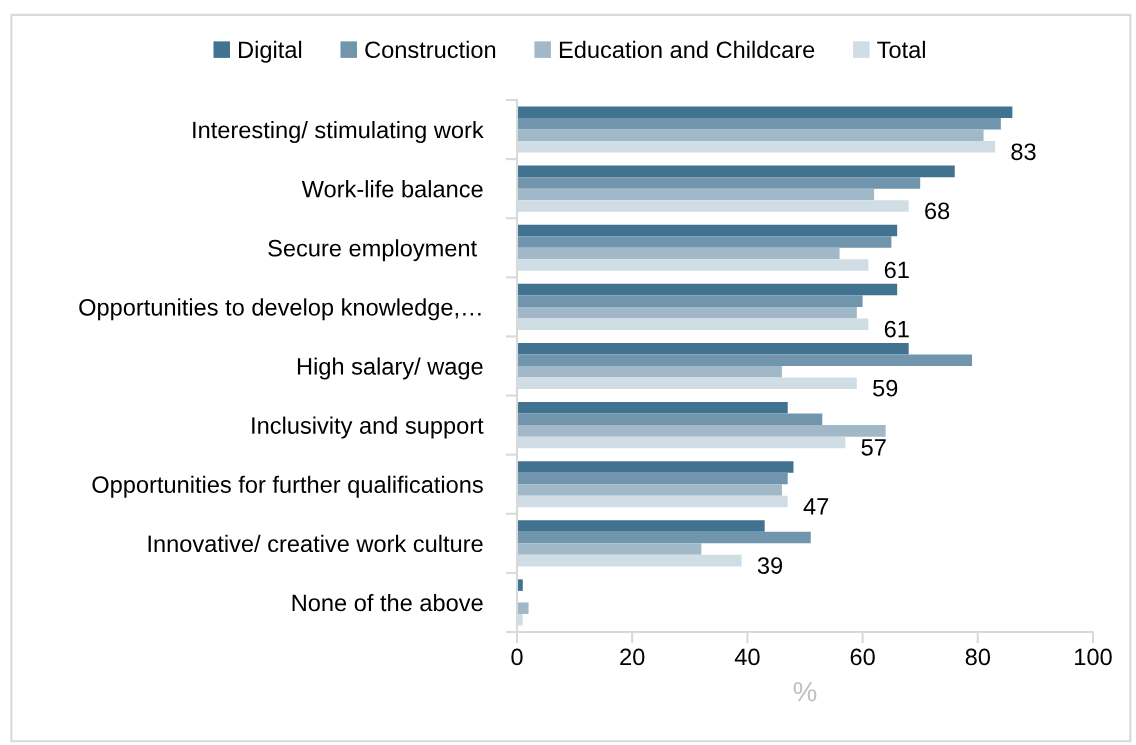 This screenshot has height=745, width=1136. What do you see at coordinates (816, 506) in the screenshot?
I see `data-label: 47` at bounding box center [816, 506].